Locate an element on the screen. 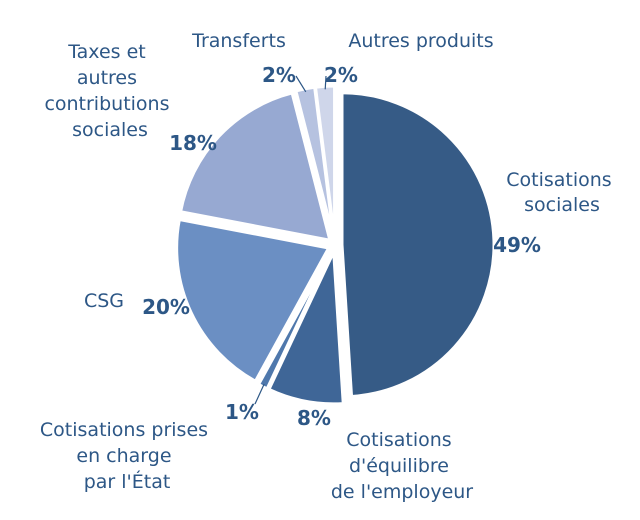 The height and width of the screenshot is (520, 640). category-label-cotisations-sociales: Cotisations sociales is located at coordinates (562, 192).